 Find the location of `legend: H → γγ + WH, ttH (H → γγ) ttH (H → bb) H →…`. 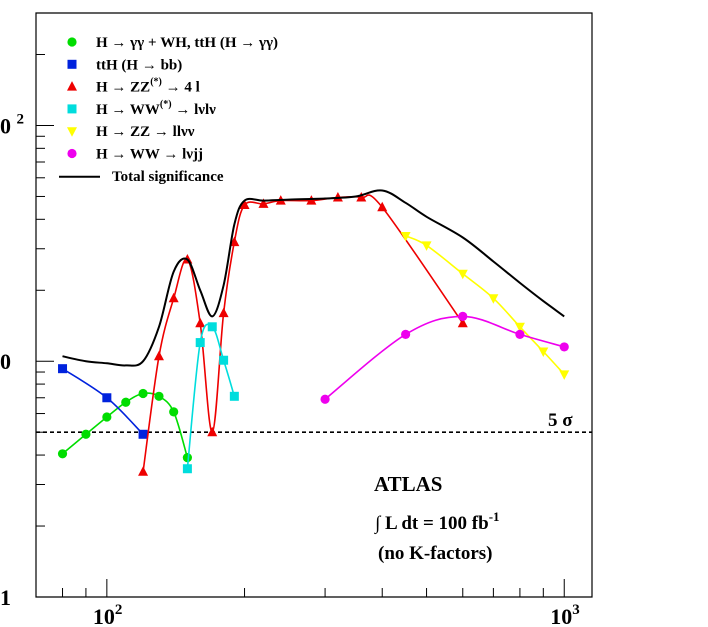

legend: H → γγ + WH, ttH (H → γγ) ttH (H → bb) H →… is located at coordinates (168, 110).